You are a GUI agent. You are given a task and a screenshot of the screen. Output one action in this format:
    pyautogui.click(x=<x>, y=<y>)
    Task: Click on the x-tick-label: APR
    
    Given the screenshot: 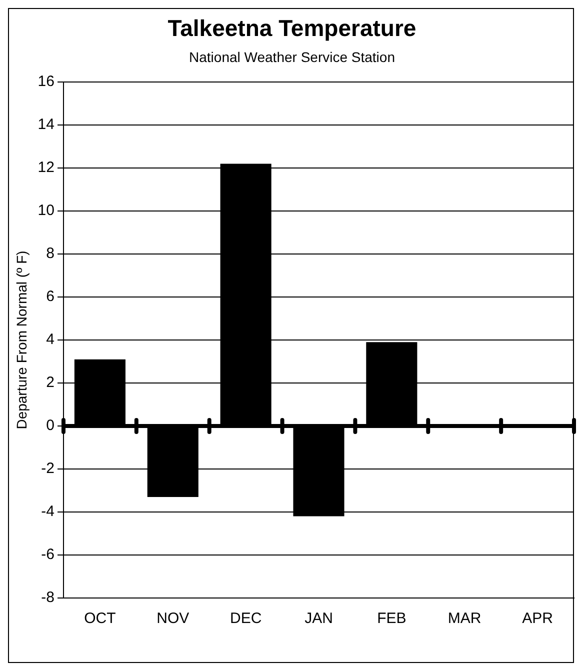 What is the action you would take?
    pyautogui.click(x=538, y=619)
    